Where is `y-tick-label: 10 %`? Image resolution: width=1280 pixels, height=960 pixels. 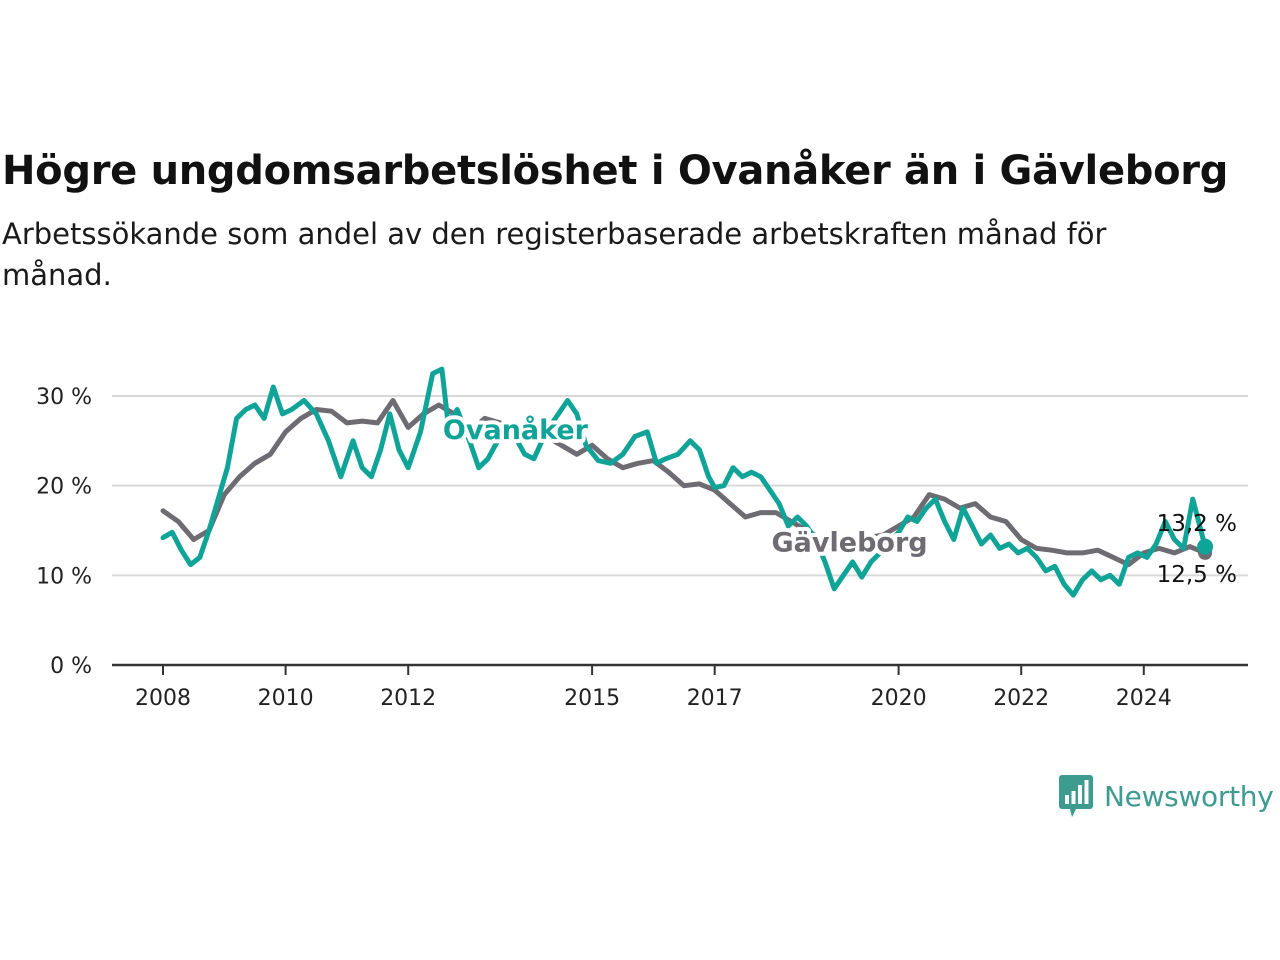 y-tick-label: 10 % is located at coordinates (64, 576).